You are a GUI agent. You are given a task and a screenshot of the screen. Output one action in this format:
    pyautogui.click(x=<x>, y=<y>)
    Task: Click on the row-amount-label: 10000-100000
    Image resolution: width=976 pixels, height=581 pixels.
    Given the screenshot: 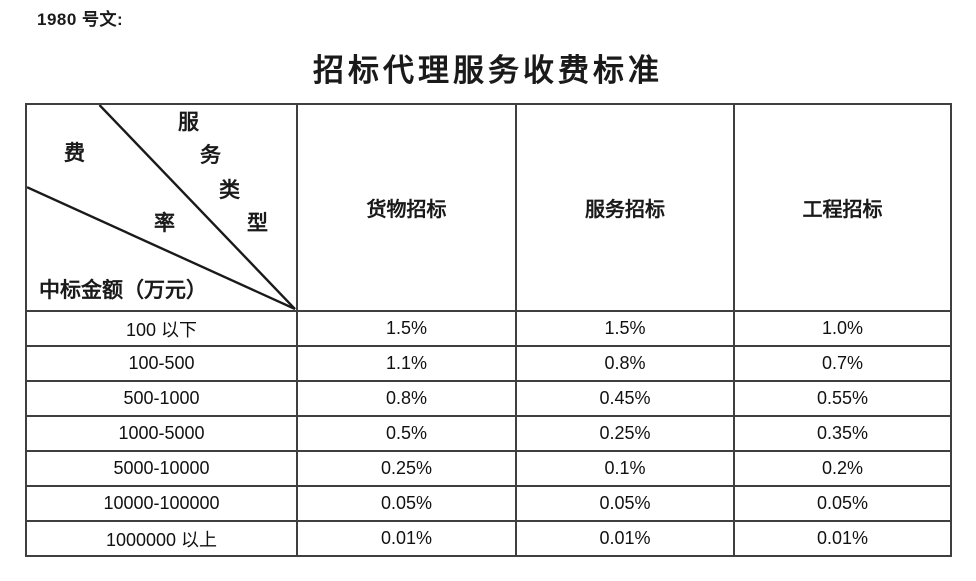 What is the action you would take?
    pyautogui.click(x=161, y=503)
    